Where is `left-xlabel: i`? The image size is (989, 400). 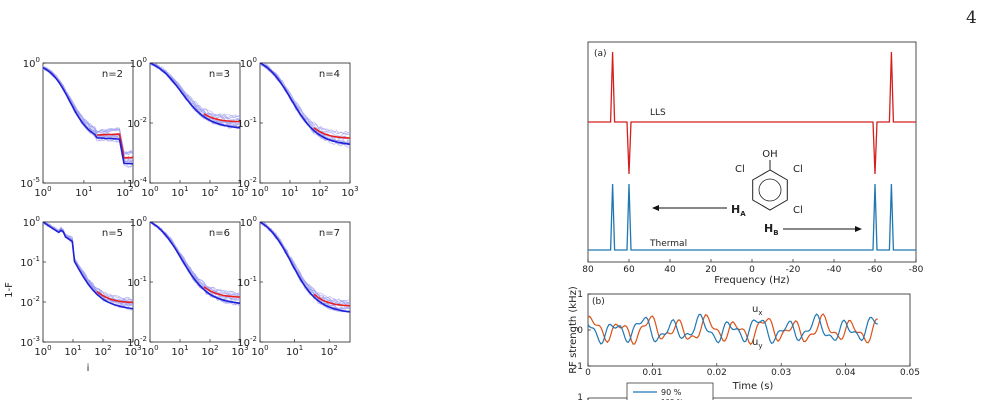 left-xlabel: i is located at coordinates (88, 368).